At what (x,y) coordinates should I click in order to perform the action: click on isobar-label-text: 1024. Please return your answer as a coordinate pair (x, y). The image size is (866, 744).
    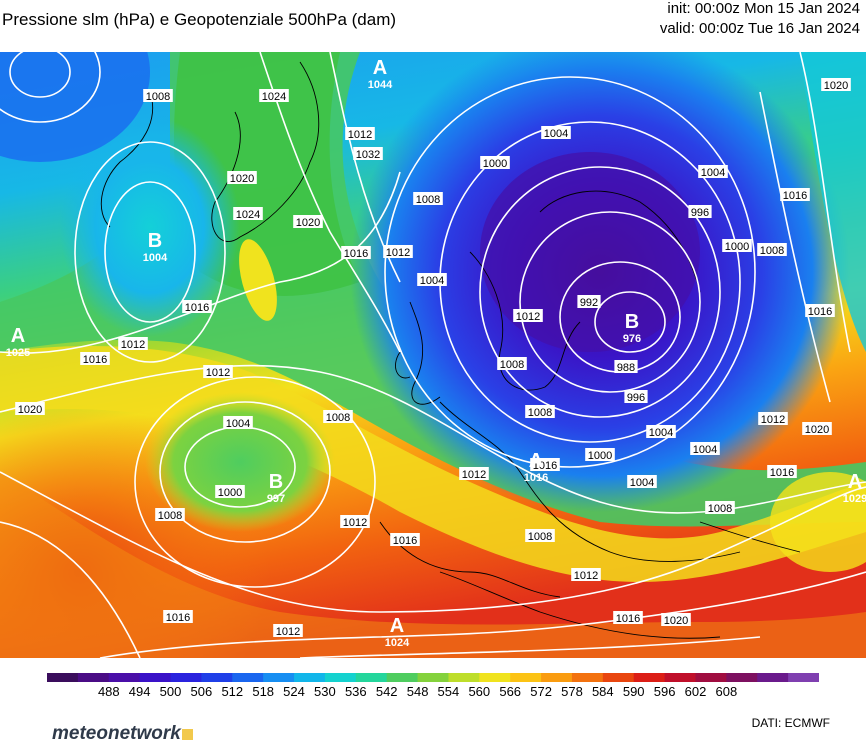
    Looking at the image, I should click on (274, 97).